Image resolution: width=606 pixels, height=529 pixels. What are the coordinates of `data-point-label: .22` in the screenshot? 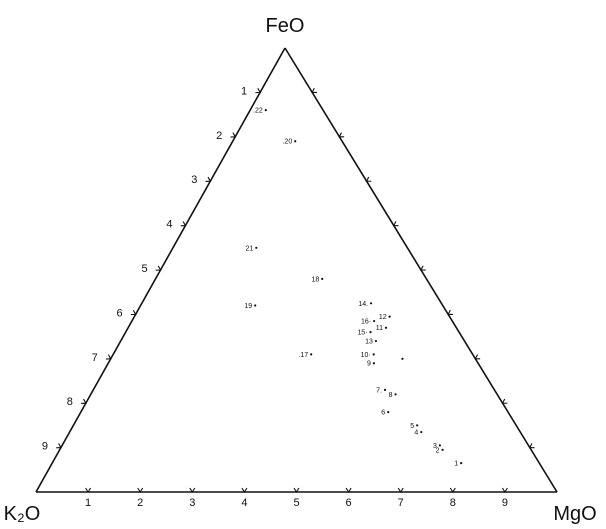 It's located at (258, 111).